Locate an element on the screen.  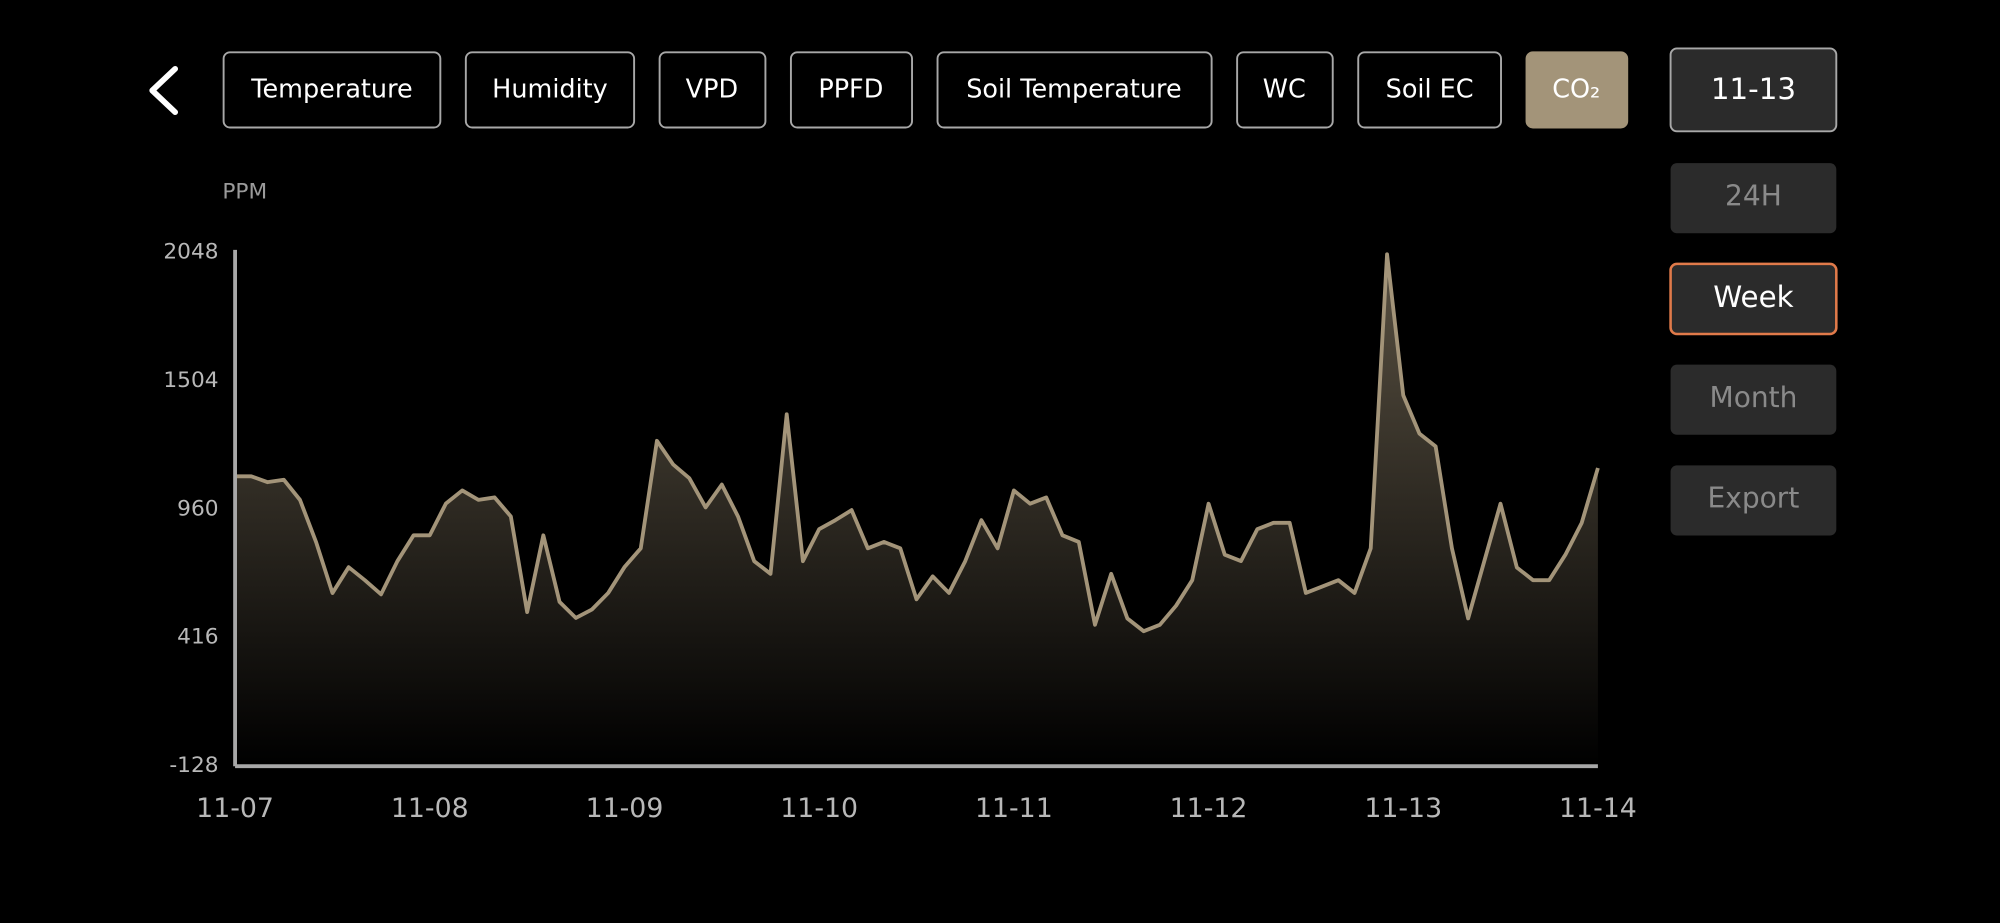
tab-label: CO₂ is located at coordinates (1576, 90).